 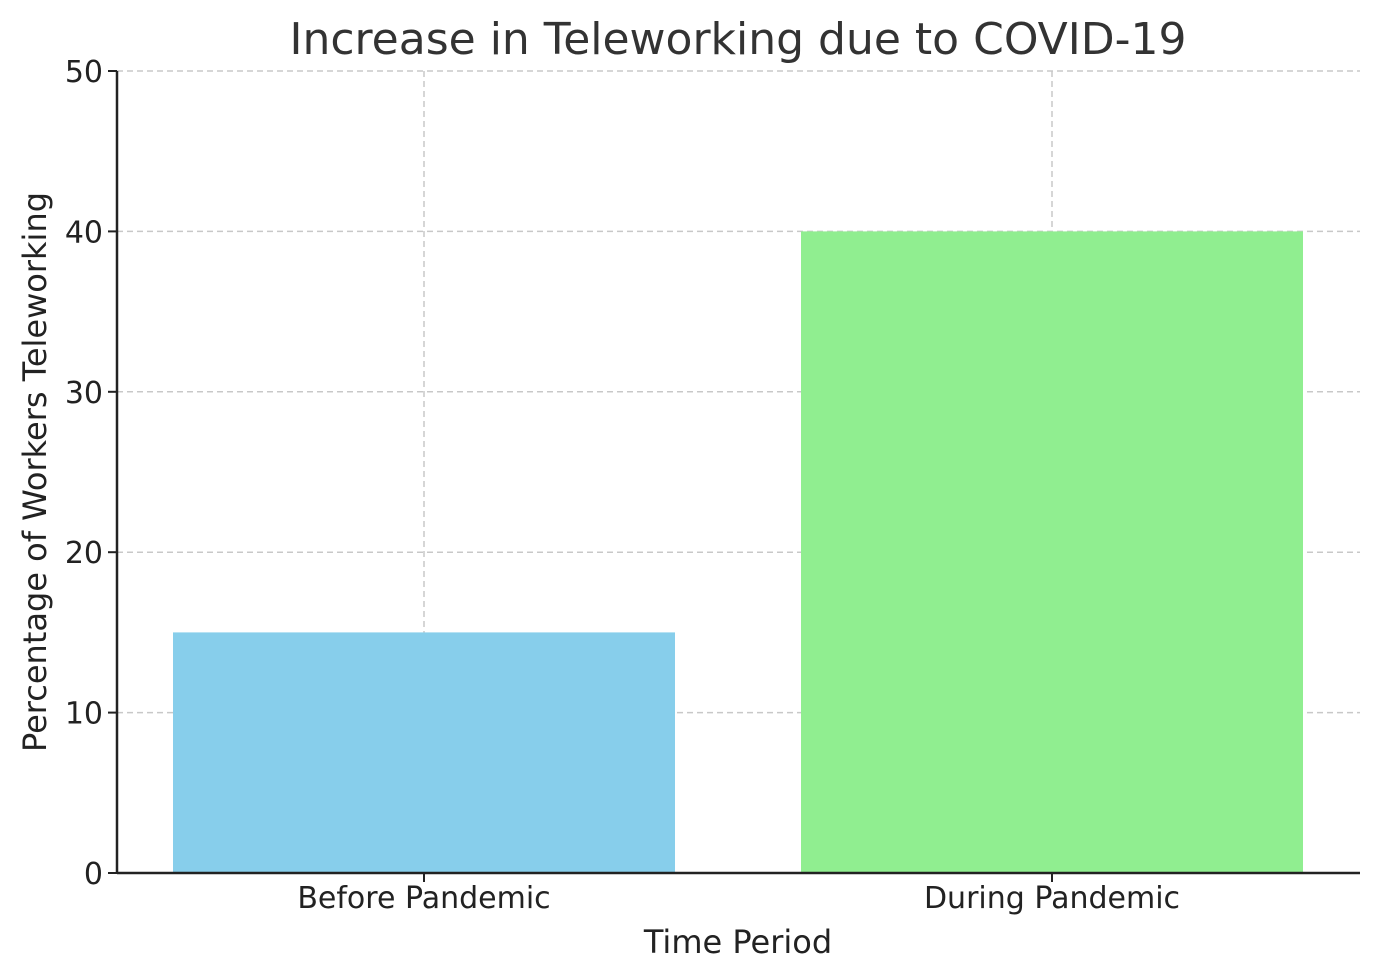 I want to click on bar-before-pandemic, so click(x=424, y=752).